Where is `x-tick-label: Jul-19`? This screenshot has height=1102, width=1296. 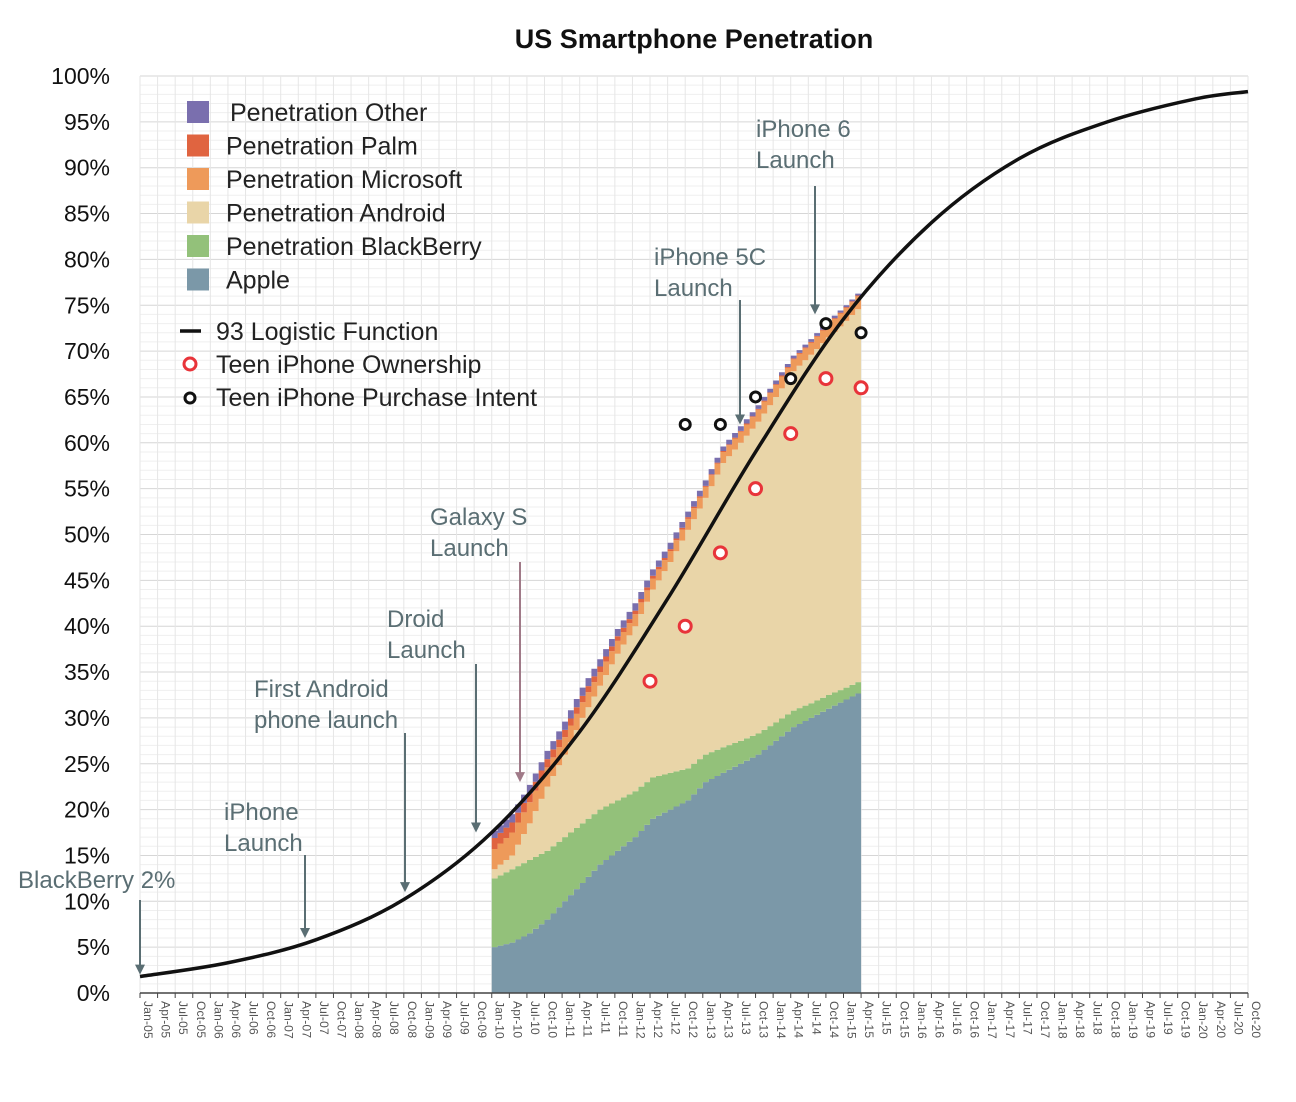 x-tick-label: Jul-19 is located at coordinates (1168, 1018).